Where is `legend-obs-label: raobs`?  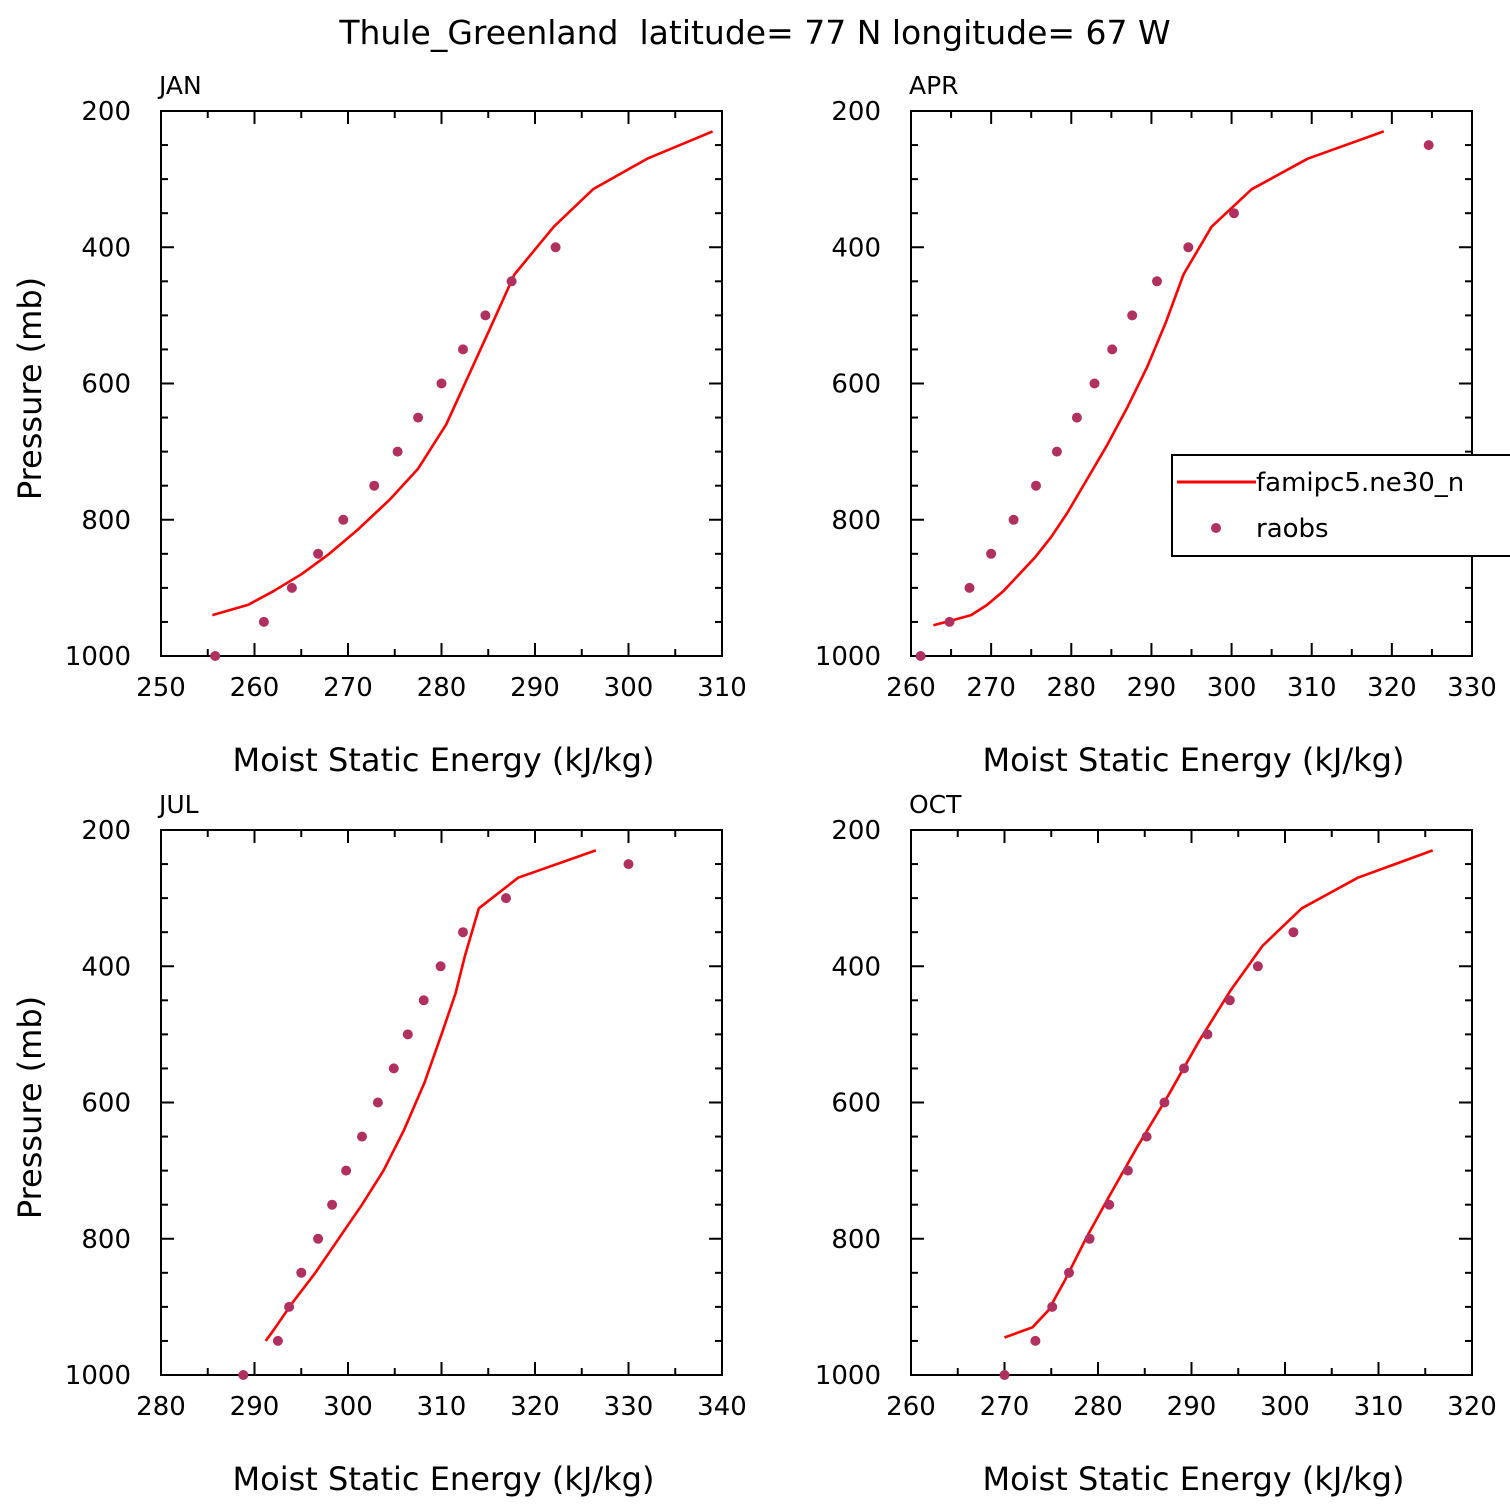 legend-obs-label: raobs is located at coordinates (1292, 529).